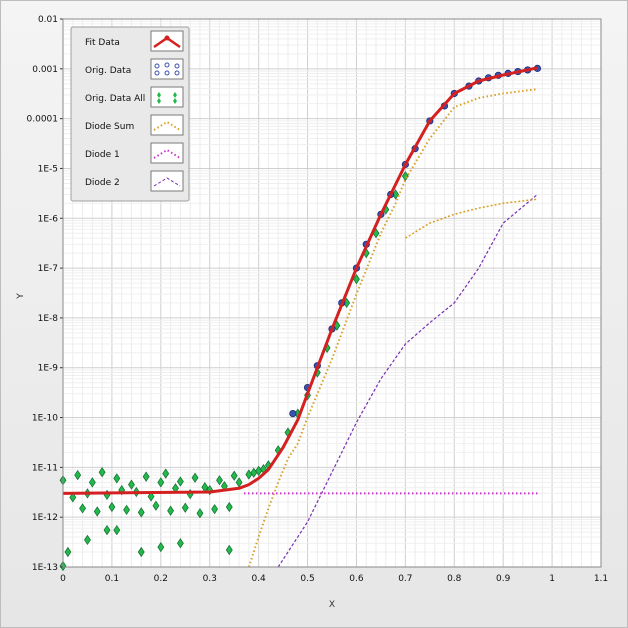 The height and width of the screenshot is (628, 628). What do you see at coordinates (45, 518) in the screenshot?
I see `y-tick-label: 1E-12` at bounding box center [45, 518].